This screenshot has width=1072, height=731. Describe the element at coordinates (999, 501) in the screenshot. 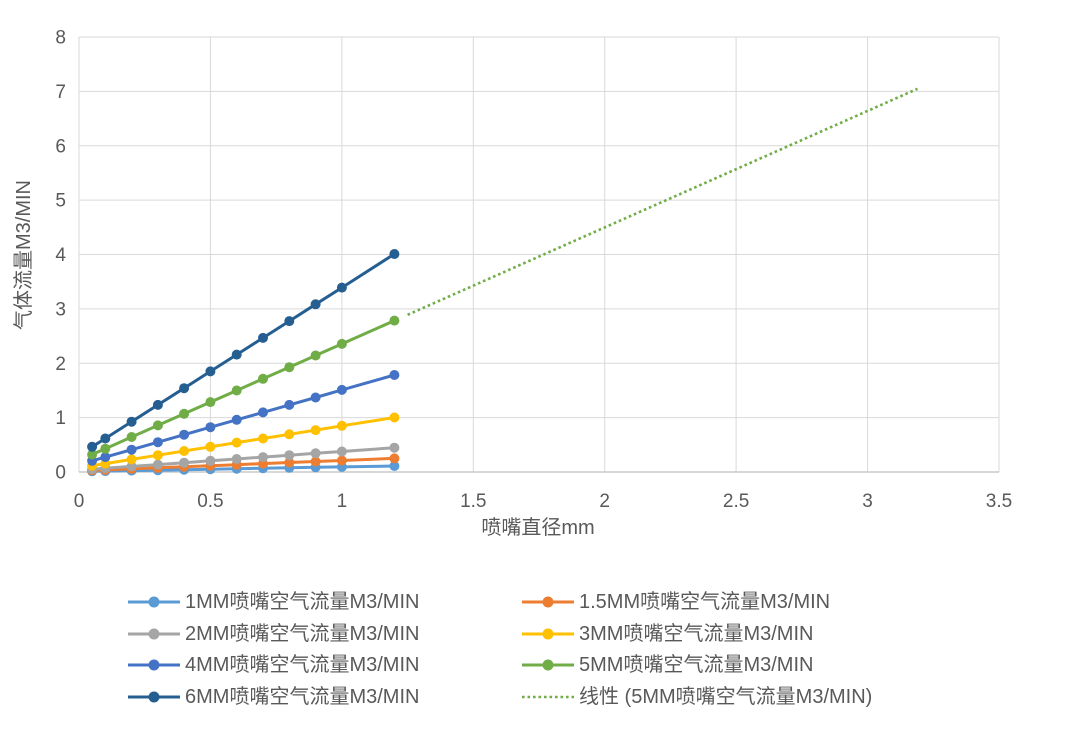

I see `x-tick-label: 3.5` at that location.